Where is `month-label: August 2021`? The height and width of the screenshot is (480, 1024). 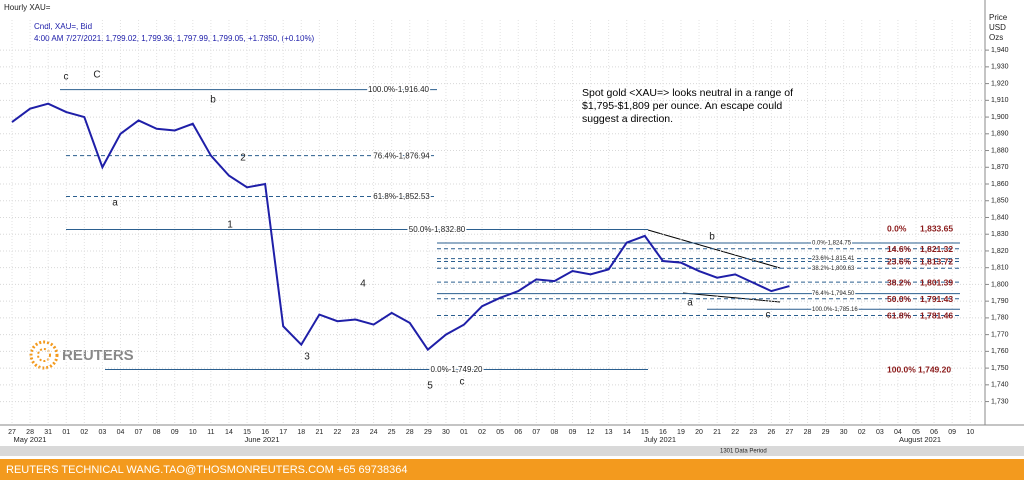
month-label: August 2021 is located at coordinates (920, 439).